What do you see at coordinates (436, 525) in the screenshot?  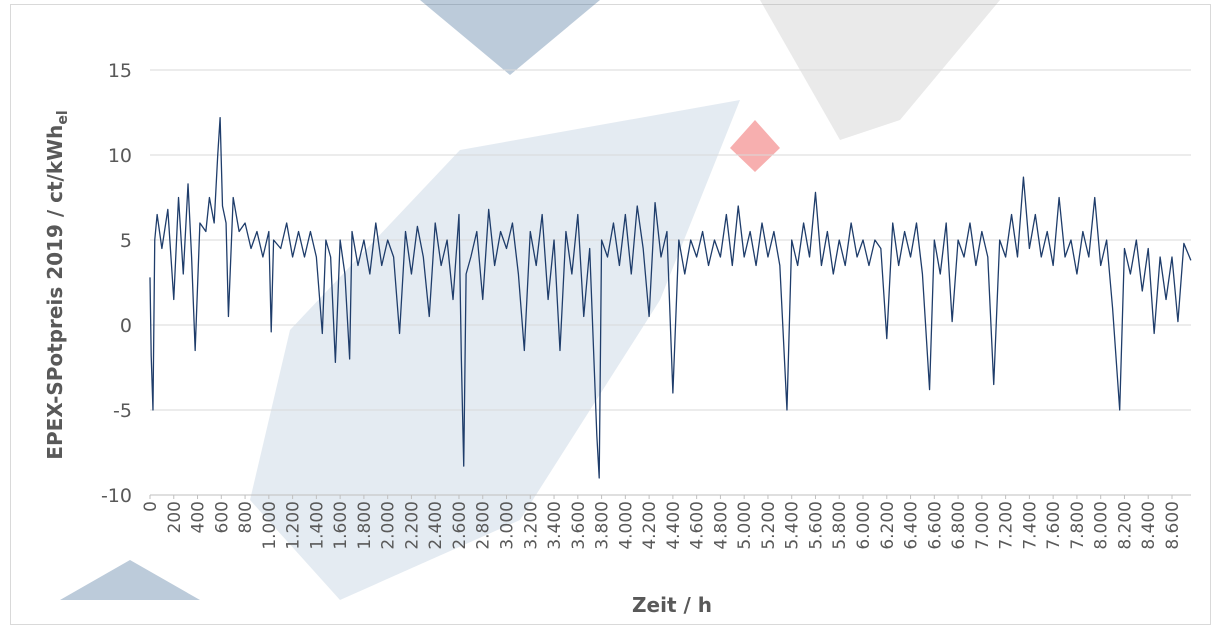 I see `x-tick-label: 2.400` at bounding box center [436, 525].